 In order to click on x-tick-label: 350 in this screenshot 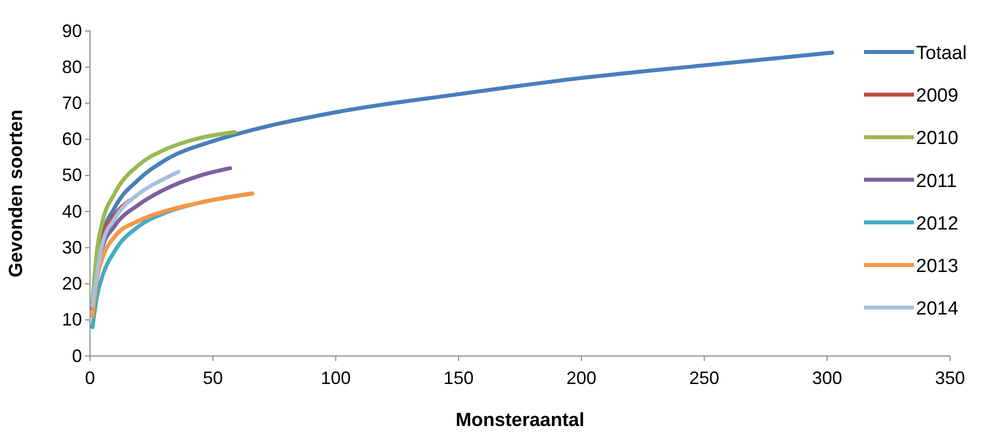, I will do `click(950, 378)`.